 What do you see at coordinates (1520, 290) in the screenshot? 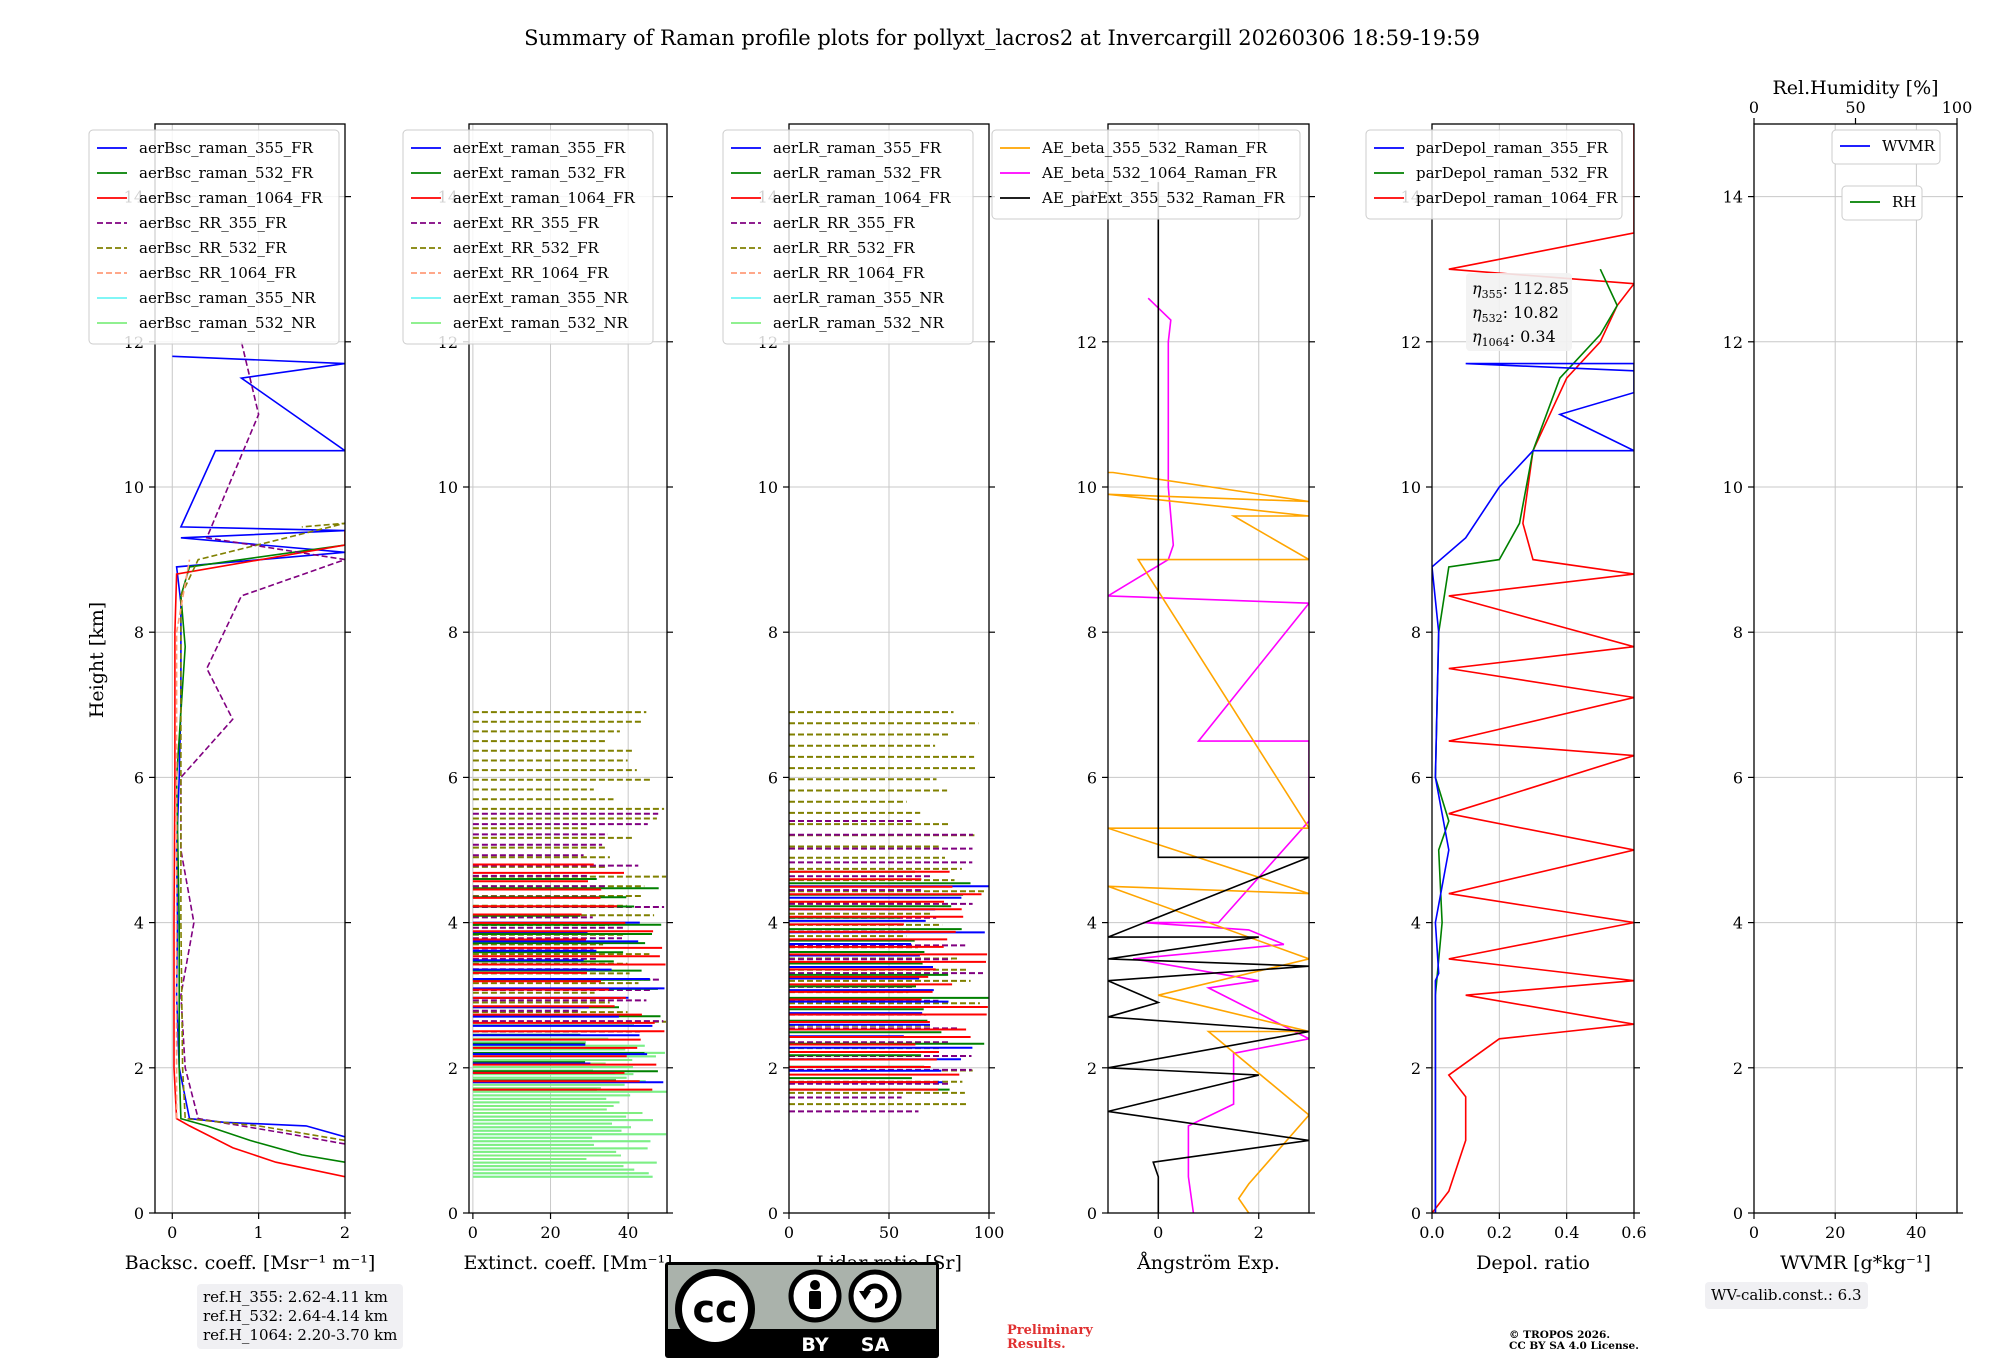
I see `annotation-line: η355: 112.85` at bounding box center [1520, 290].